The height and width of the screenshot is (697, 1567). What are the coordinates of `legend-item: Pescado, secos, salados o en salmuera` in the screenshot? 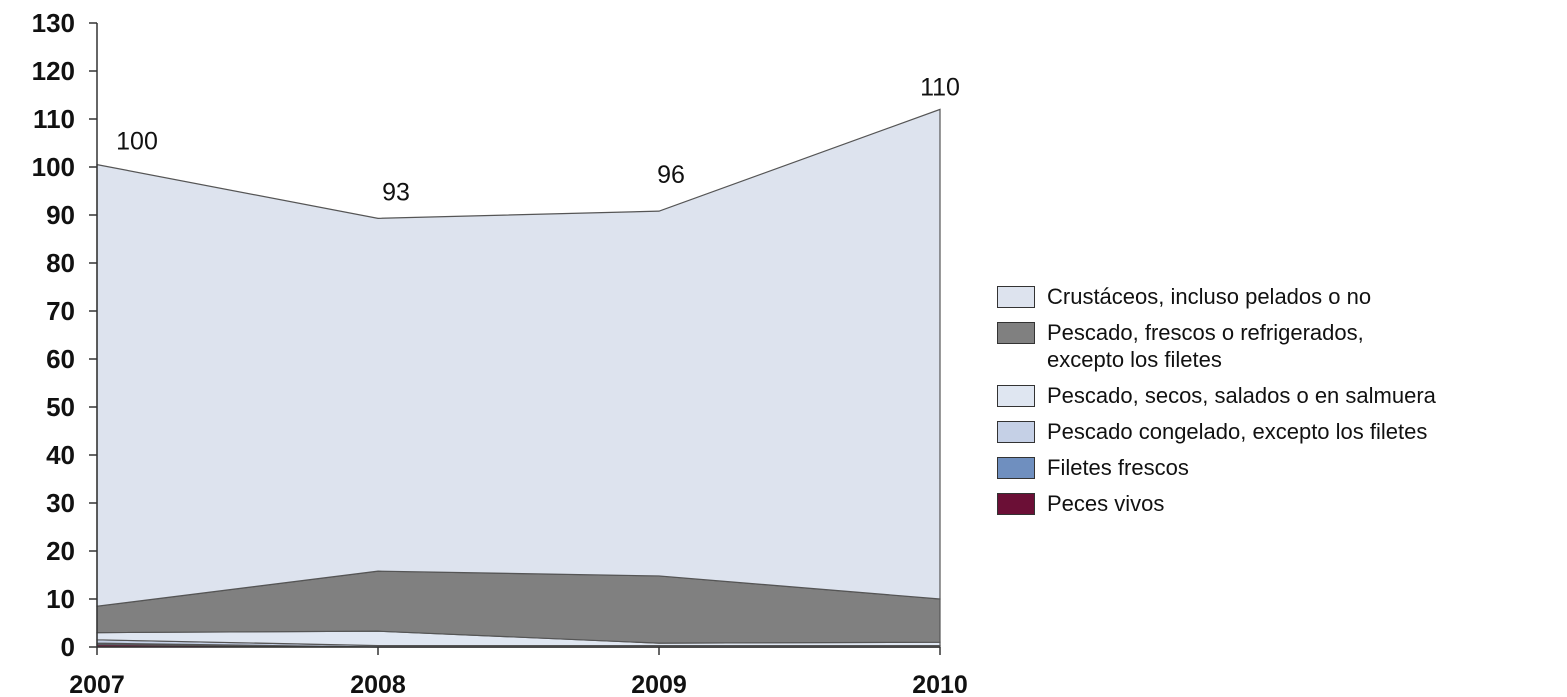 It's located at (1282, 395).